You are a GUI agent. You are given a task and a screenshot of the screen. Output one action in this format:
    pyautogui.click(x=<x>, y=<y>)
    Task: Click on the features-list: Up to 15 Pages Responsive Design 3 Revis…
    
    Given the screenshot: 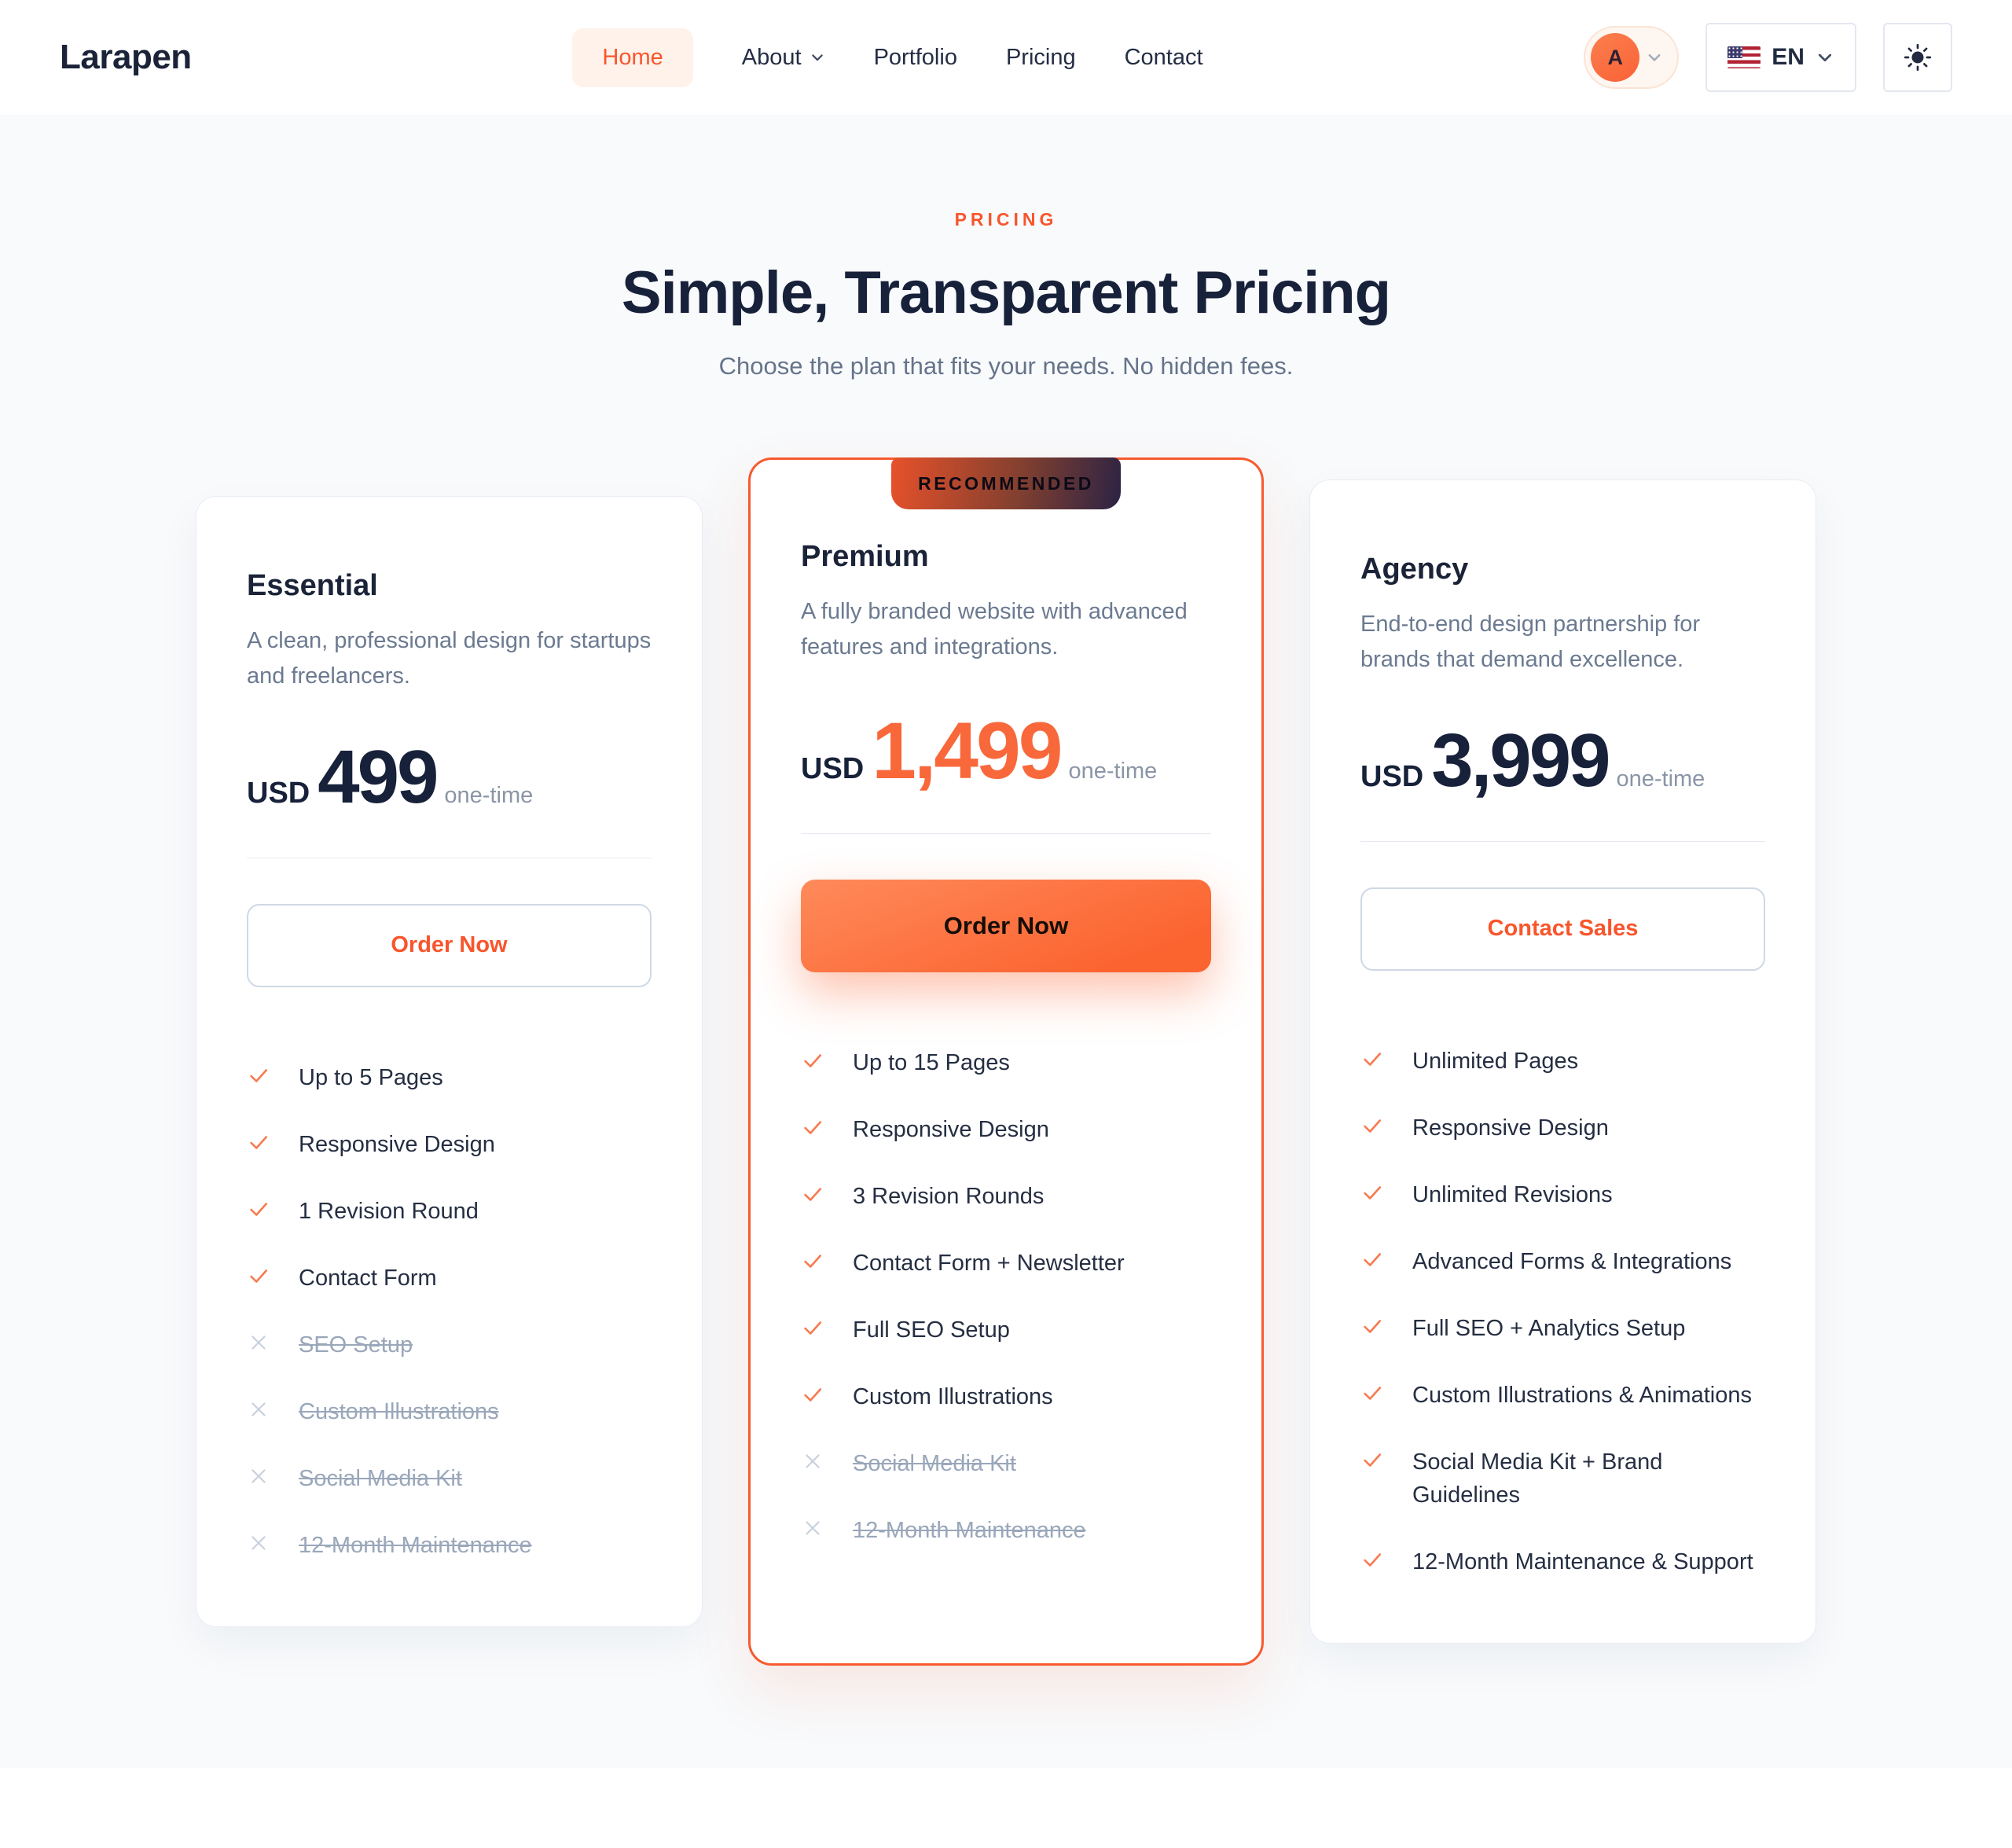 What is the action you would take?
    pyautogui.click(x=1006, y=1296)
    